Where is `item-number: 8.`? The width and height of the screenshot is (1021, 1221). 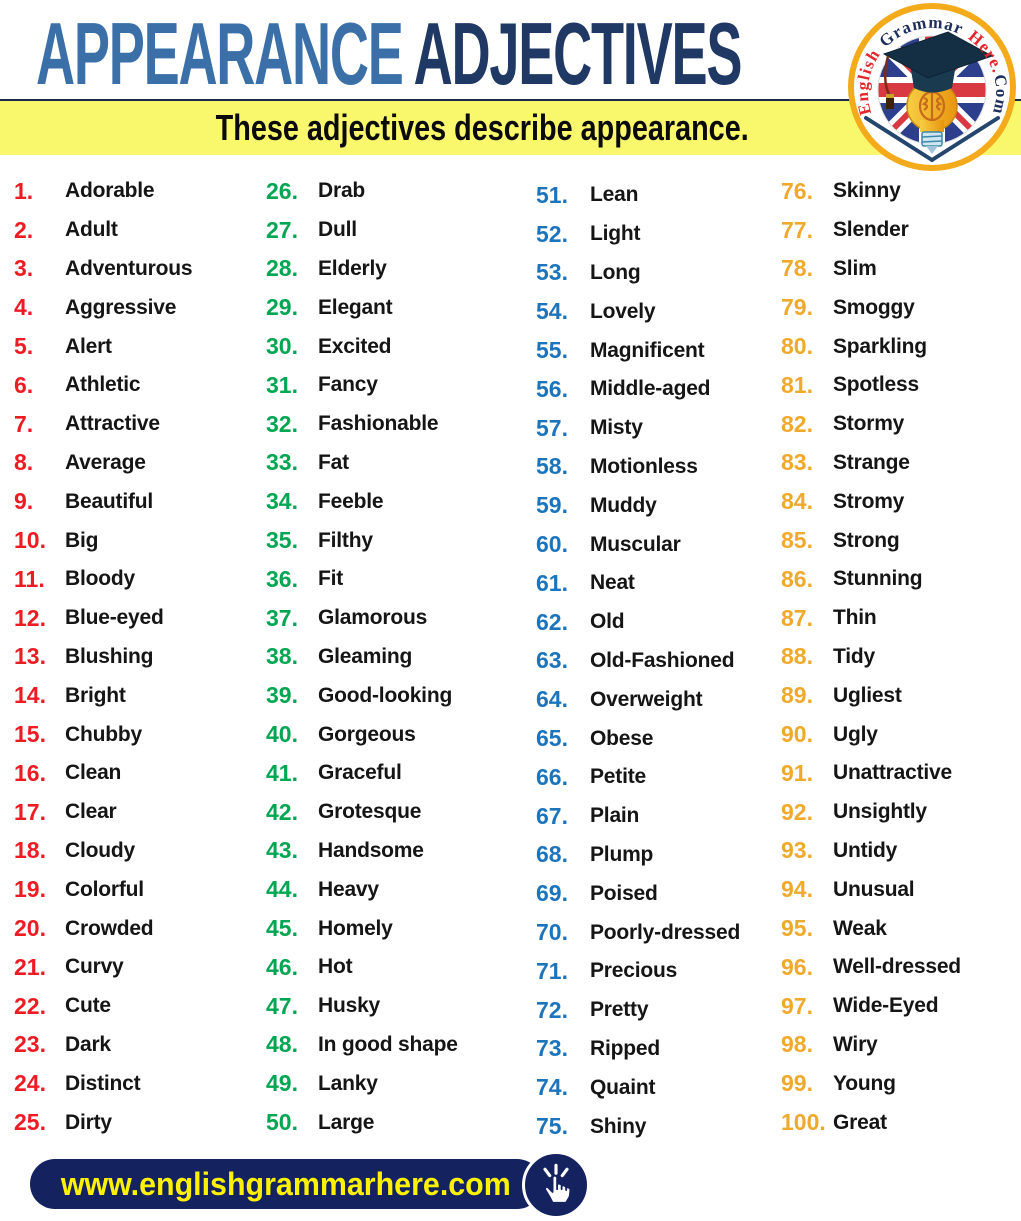
item-number: 8. is located at coordinates (24, 462).